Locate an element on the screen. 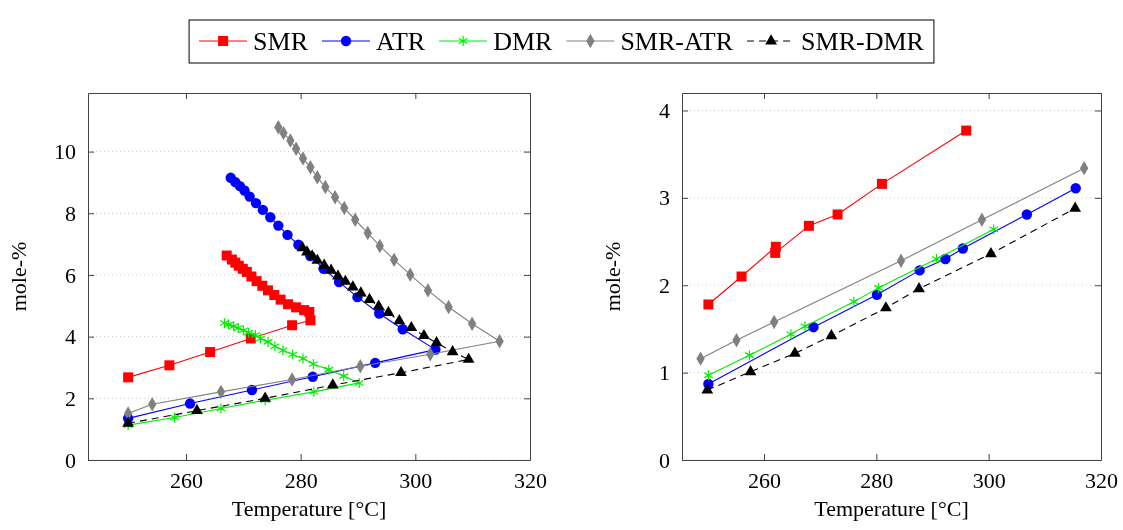  y-tick-label: 8 is located at coordinates (70, 213).